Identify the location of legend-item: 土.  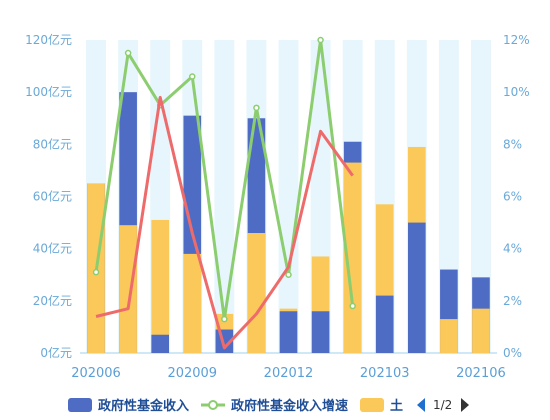
(381, 406).